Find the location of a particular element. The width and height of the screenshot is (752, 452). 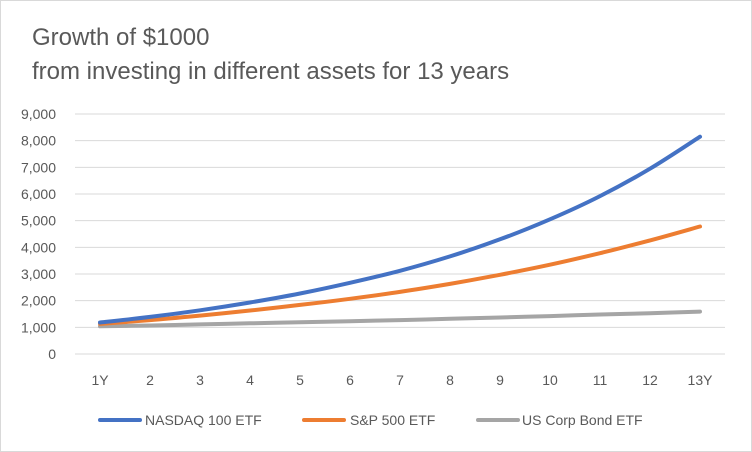

legend-item: US Corp Bond ETF is located at coordinates (559, 420).